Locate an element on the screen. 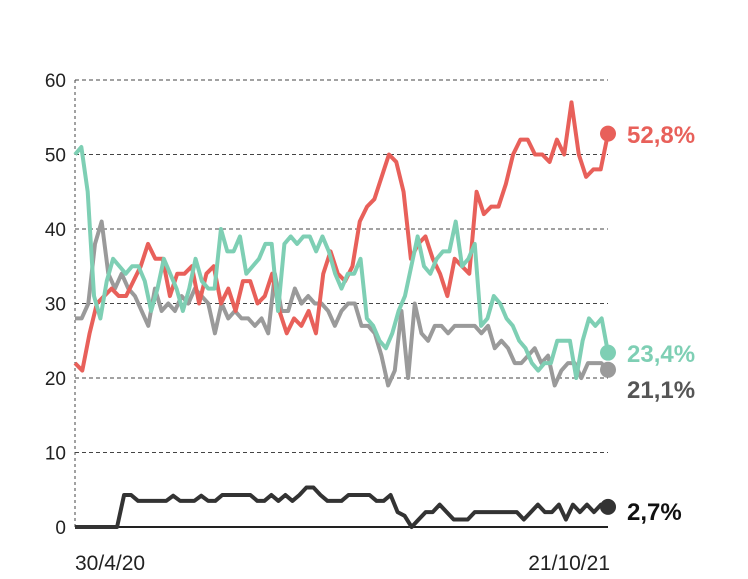 Image resolution: width=748 pixels, height=579 pixels. series-line-black is located at coordinates (342, 507).